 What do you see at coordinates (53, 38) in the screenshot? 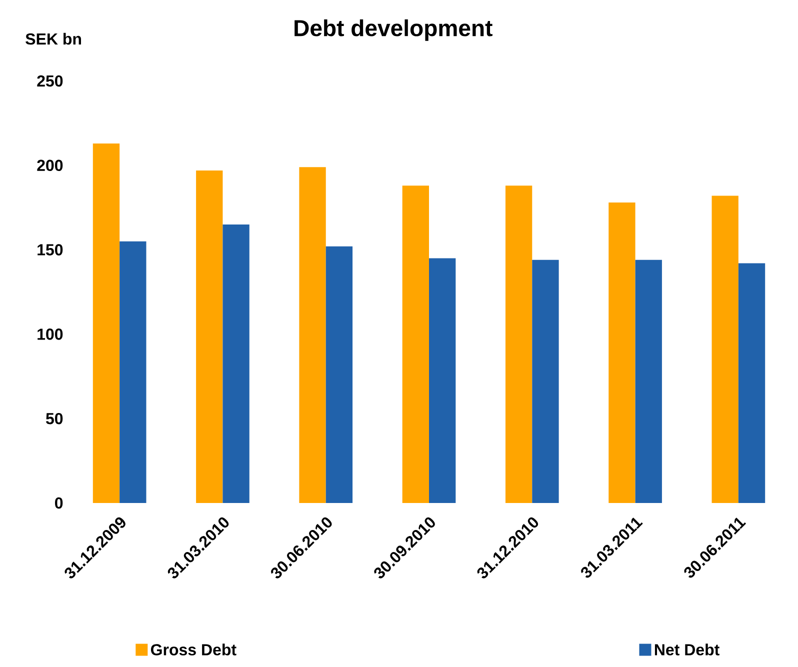
I see `y-axis-title: SEK bn` at bounding box center [53, 38].